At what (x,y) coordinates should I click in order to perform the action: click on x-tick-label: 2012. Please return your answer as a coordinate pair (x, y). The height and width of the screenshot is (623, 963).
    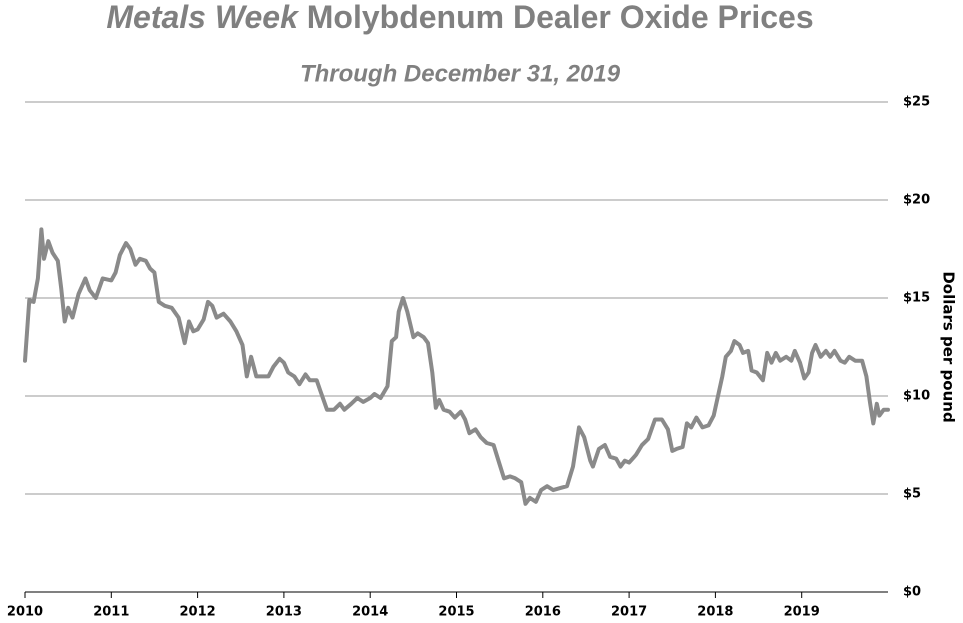
    Looking at the image, I should click on (198, 612).